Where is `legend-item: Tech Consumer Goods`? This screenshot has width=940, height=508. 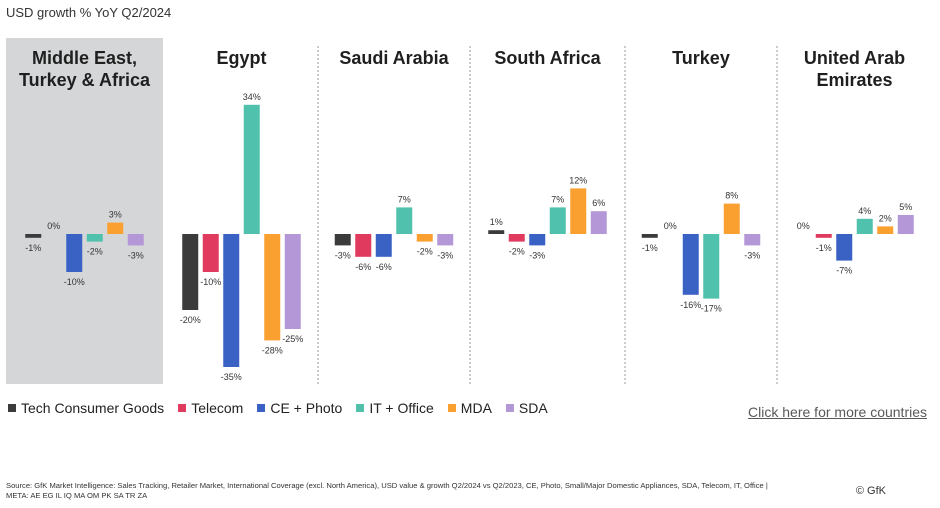 legend-item: Tech Consumer Goods is located at coordinates (86, 408).